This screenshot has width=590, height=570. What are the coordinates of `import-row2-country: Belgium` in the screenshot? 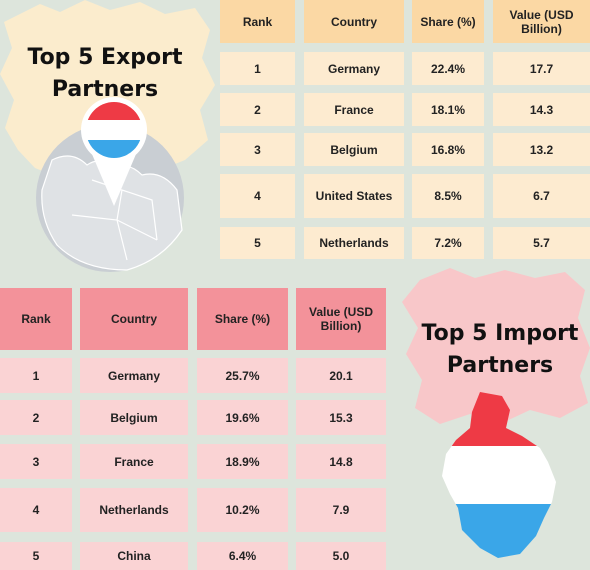 It's located at (134, 417).